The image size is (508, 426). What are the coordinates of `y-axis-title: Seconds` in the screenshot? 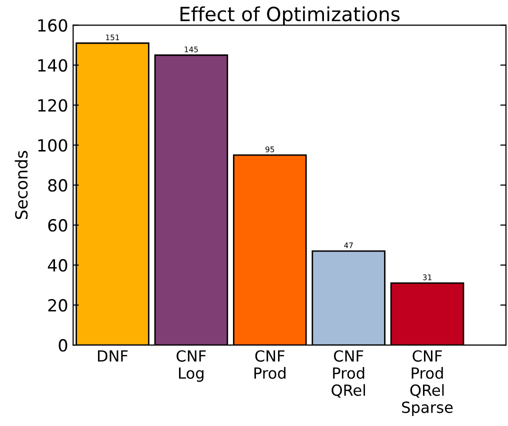 It's located at (21, 185).